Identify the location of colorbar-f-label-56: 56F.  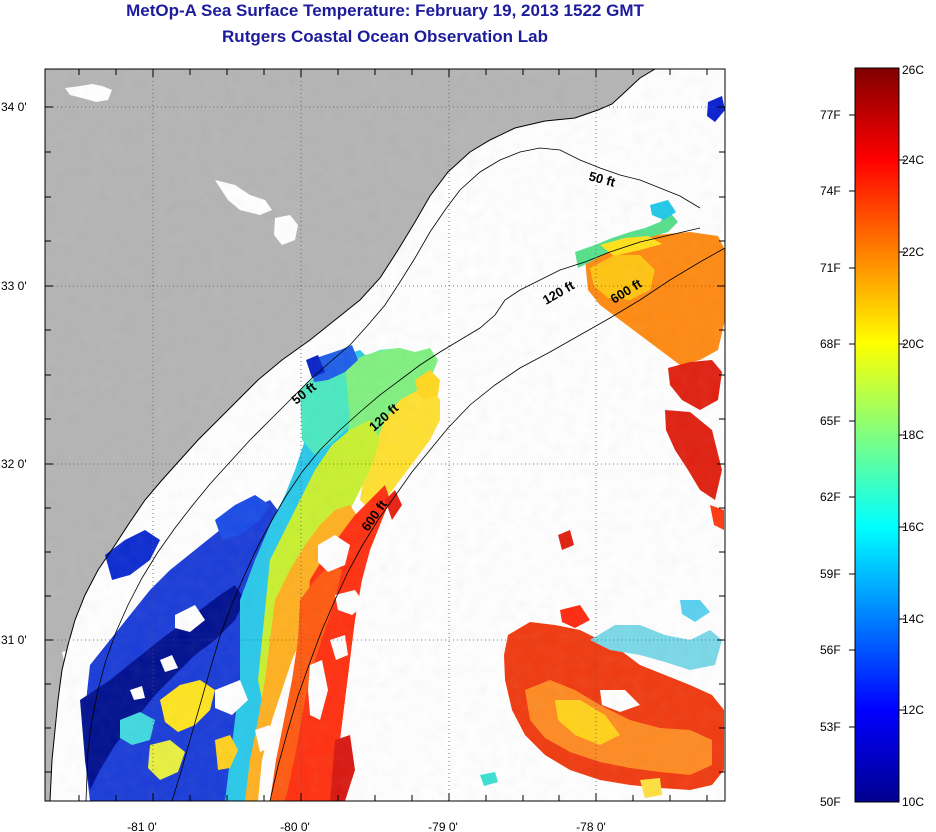
(830, 650).